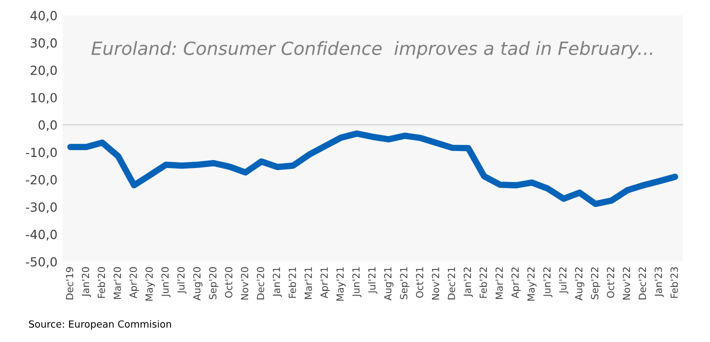 This screenshot has width=710, height=342. Describe the element at coordinates (674, 282) in the screenshot. I see `x-tick-label: Feb'23` at that location.